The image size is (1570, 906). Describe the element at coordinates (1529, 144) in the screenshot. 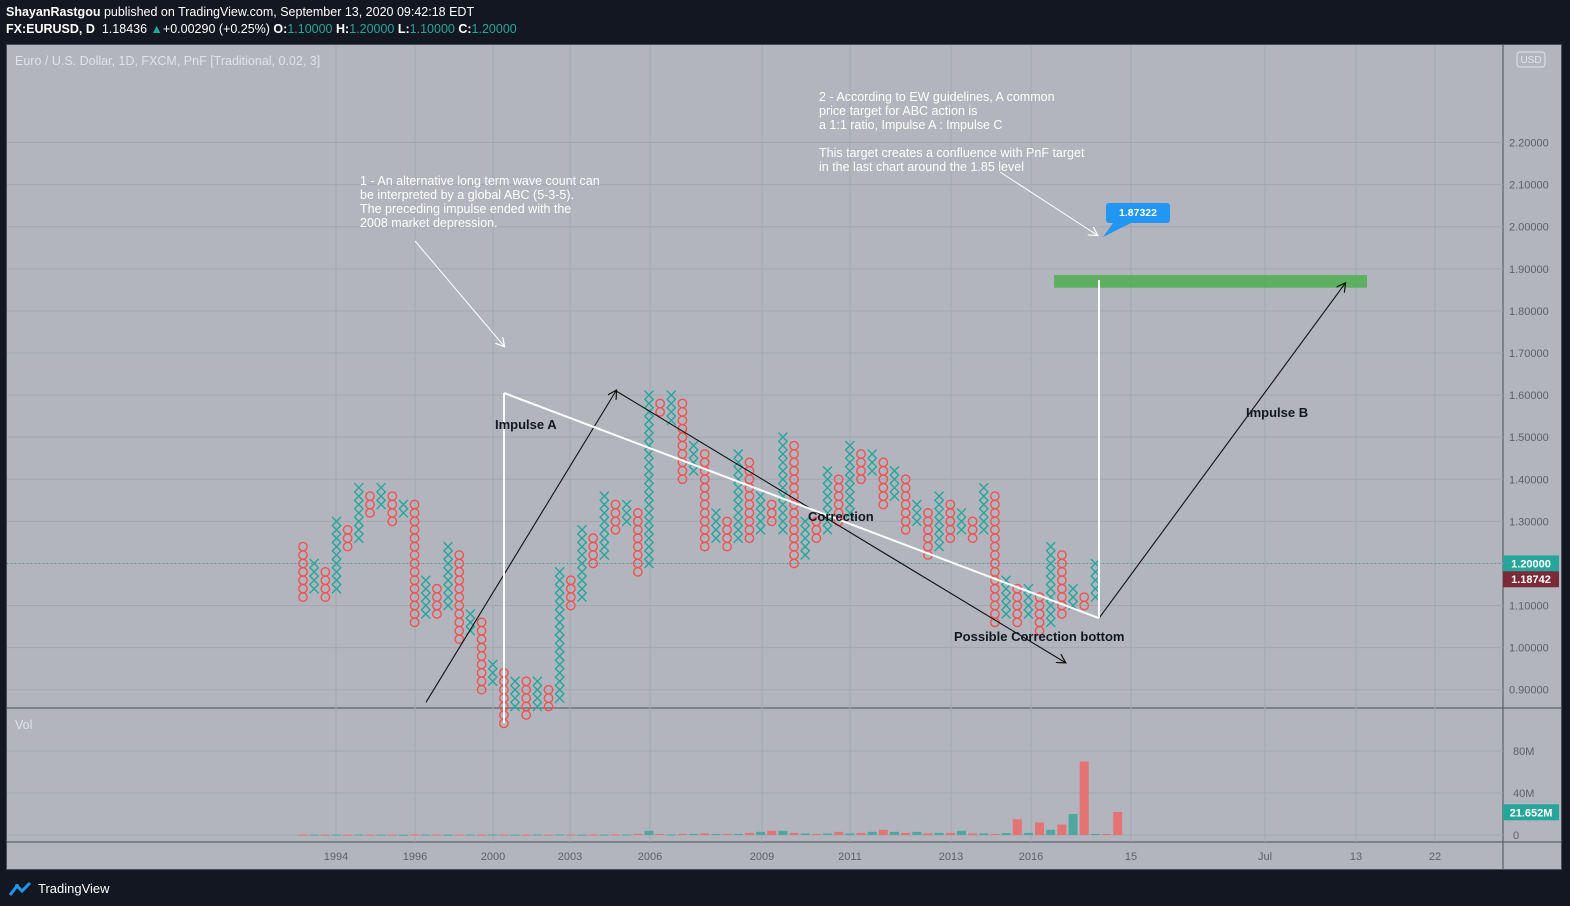

I see `price-tick-label: 2.20000` at that location.